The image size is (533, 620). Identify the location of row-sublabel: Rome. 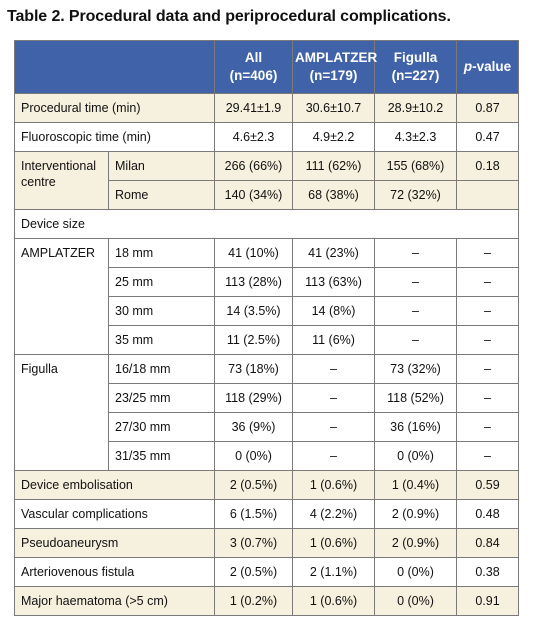
(161, 195).